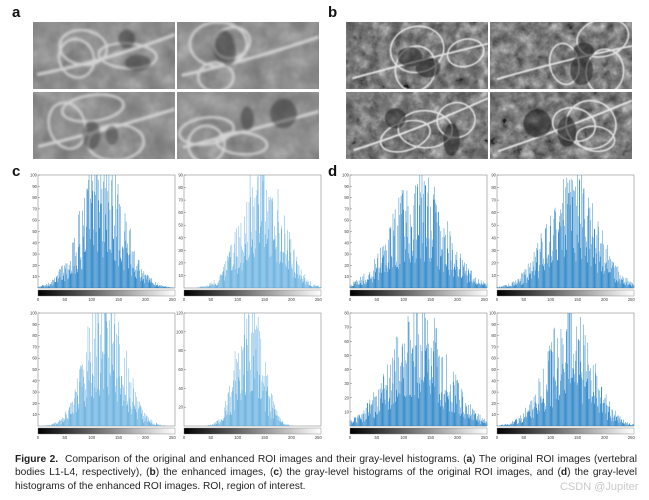  I want to click on roi-image-original-l4, so click(248, 125).